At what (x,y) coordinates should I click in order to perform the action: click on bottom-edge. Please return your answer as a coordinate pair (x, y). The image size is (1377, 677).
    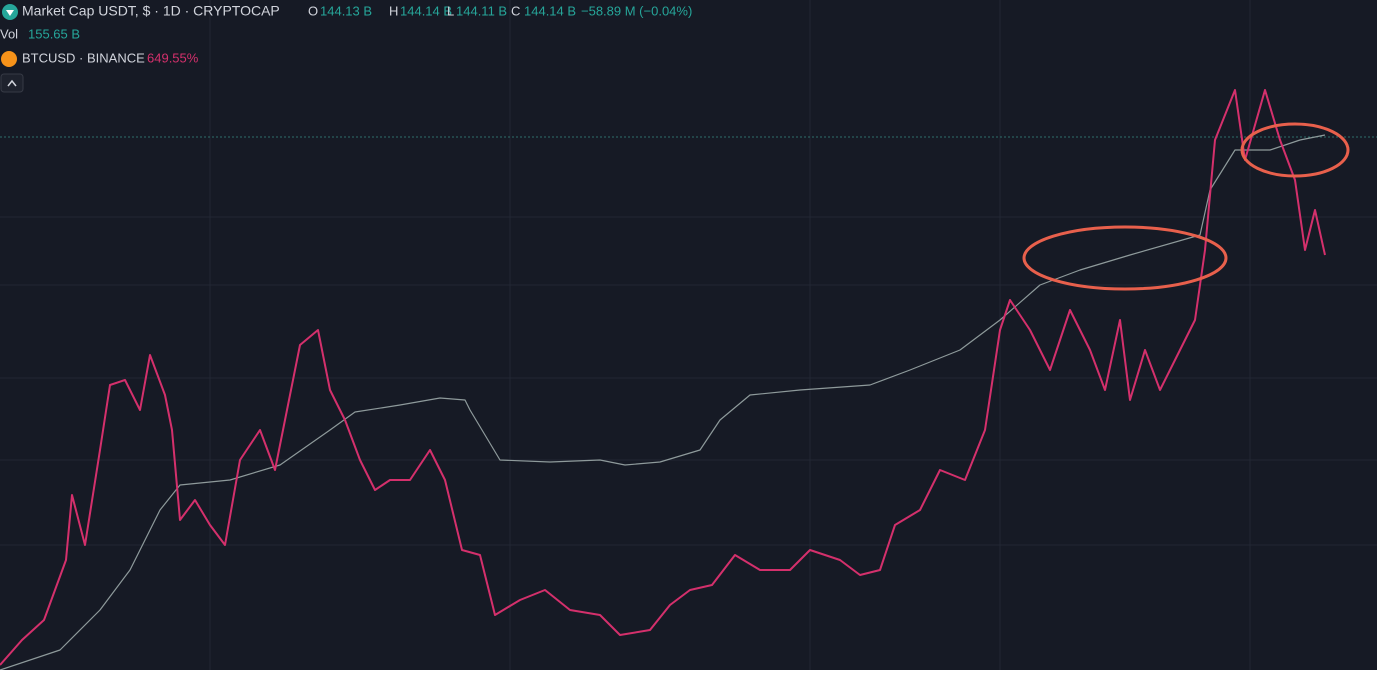
    Looking at the image, I should click on (688, 673).